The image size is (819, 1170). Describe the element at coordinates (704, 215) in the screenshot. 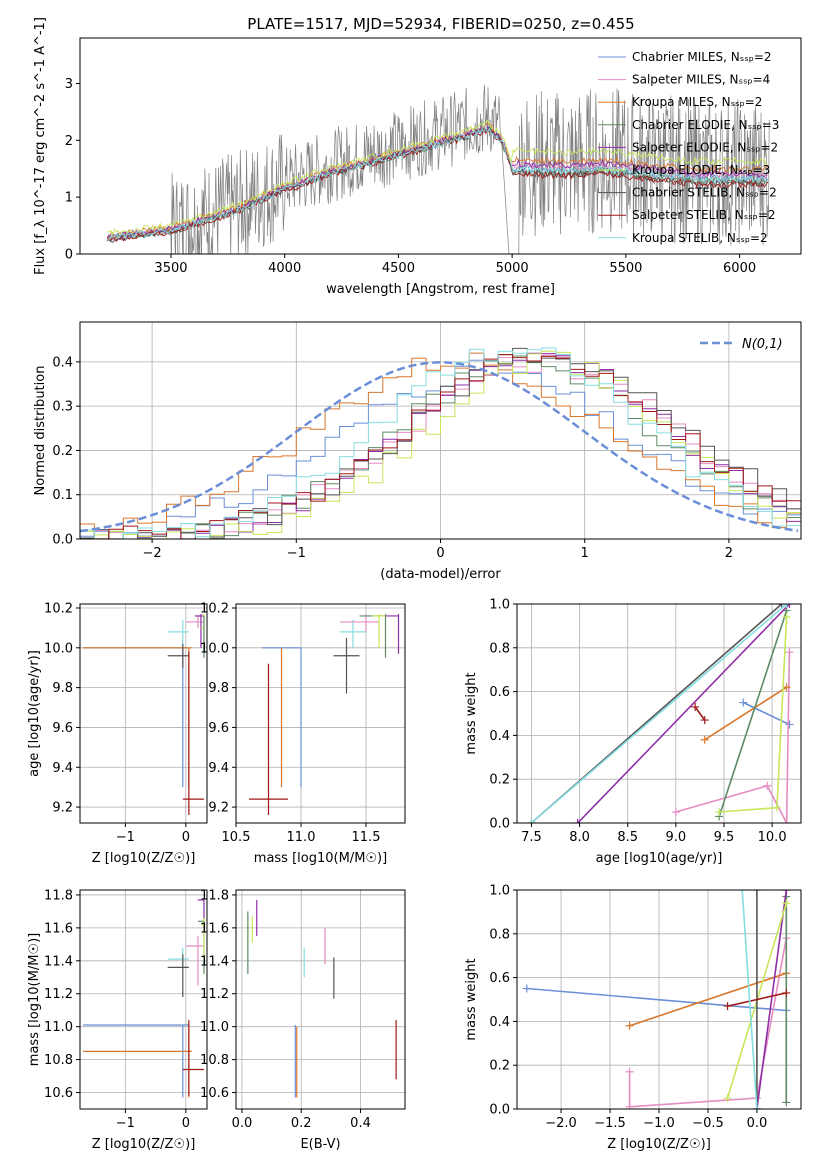

I see `legend-label-7: Salpeter STELIB, Nₛₛₚ=2` at that location.